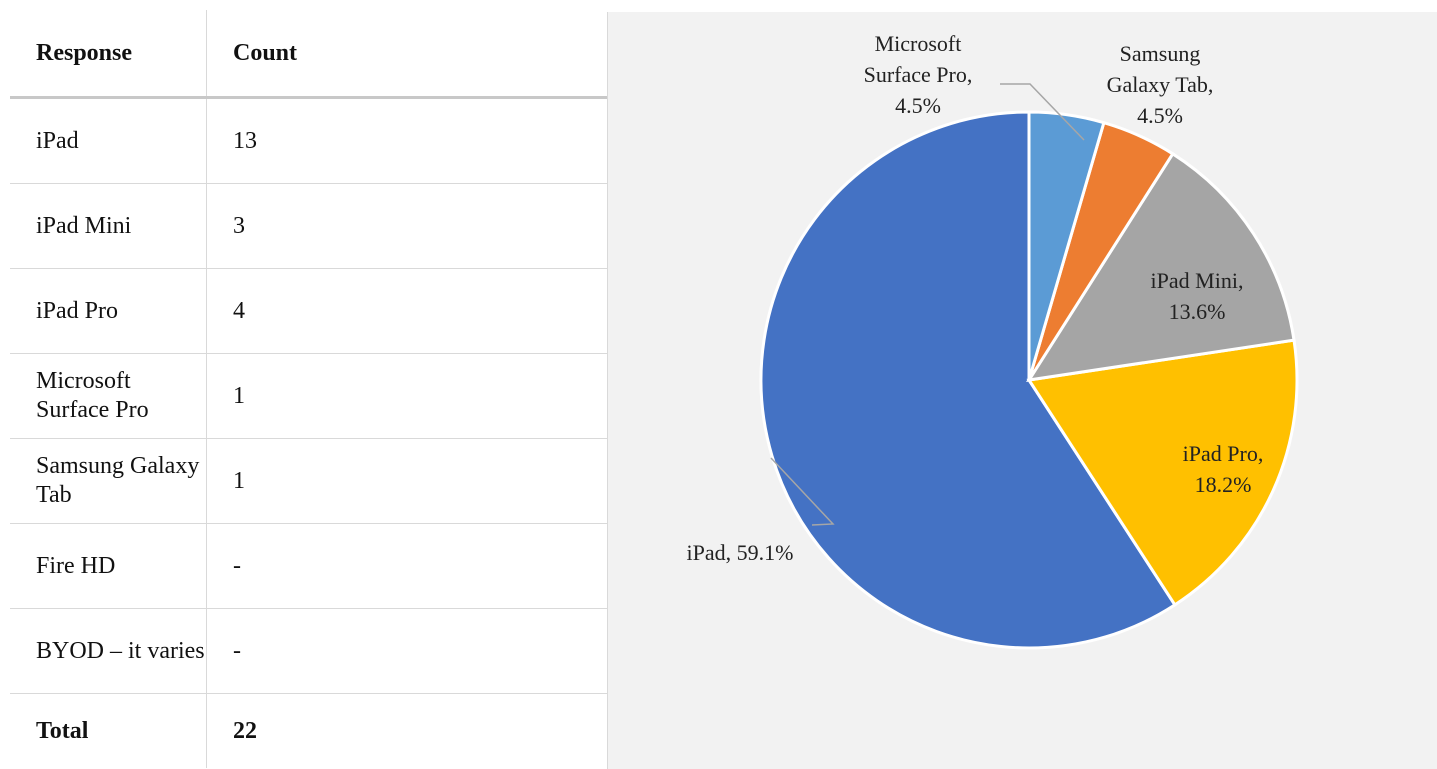 The width and height of the screenshot is (1437, 769). I want to click on table-cell: Microsoft Surface Pro, so click(108, 396).